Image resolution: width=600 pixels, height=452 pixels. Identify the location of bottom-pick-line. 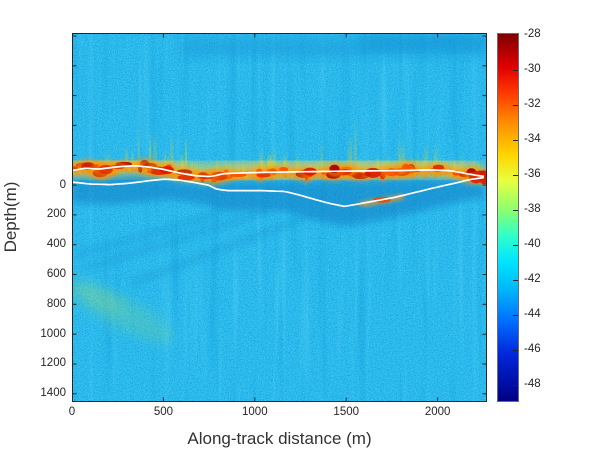
(278, 192).